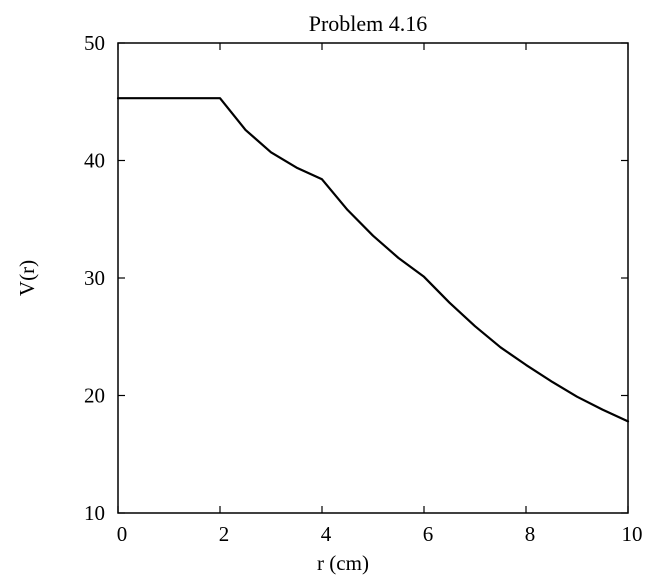  Describe the element at coordinates (122, 534) in the screenshot. I see `x-tick-label: 0` at that location.